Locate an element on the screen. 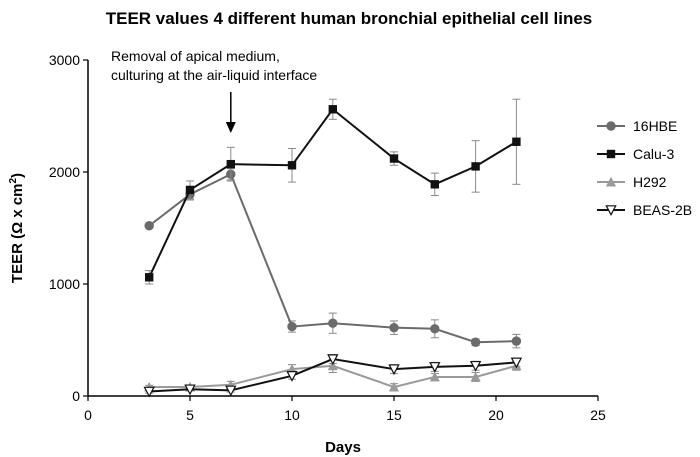 Image resolution: width=700 pixels, height=457 pixels. series-beas-2b is located at coordinates (333, 376).